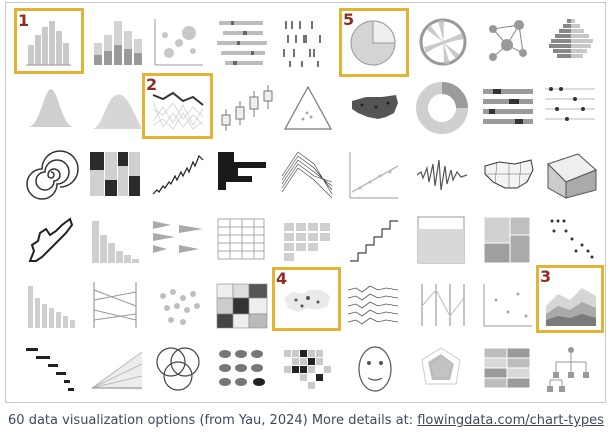  What do you see at coordinates (242, 42) in the screenshot?
I see `strip-plot-icon` at bounding box center [242, 42].